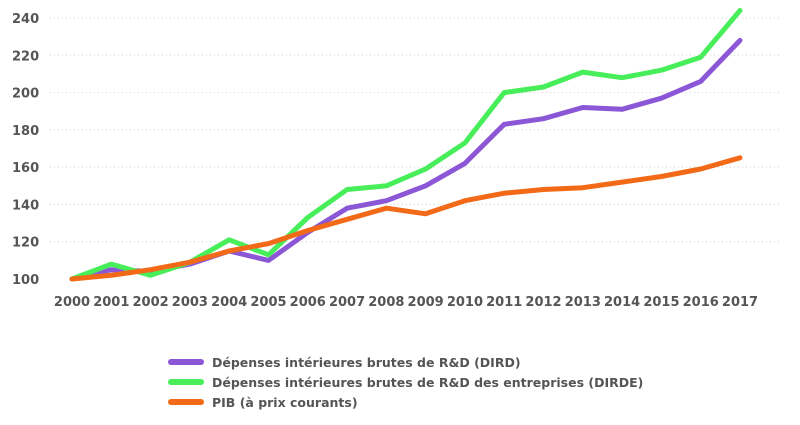 The width and height of the screenshot is (800, 425). What do you see at coordinates (25, 94) in the screenshot?
I see `y-tick-label: 200` at bounding box center [25, 94].